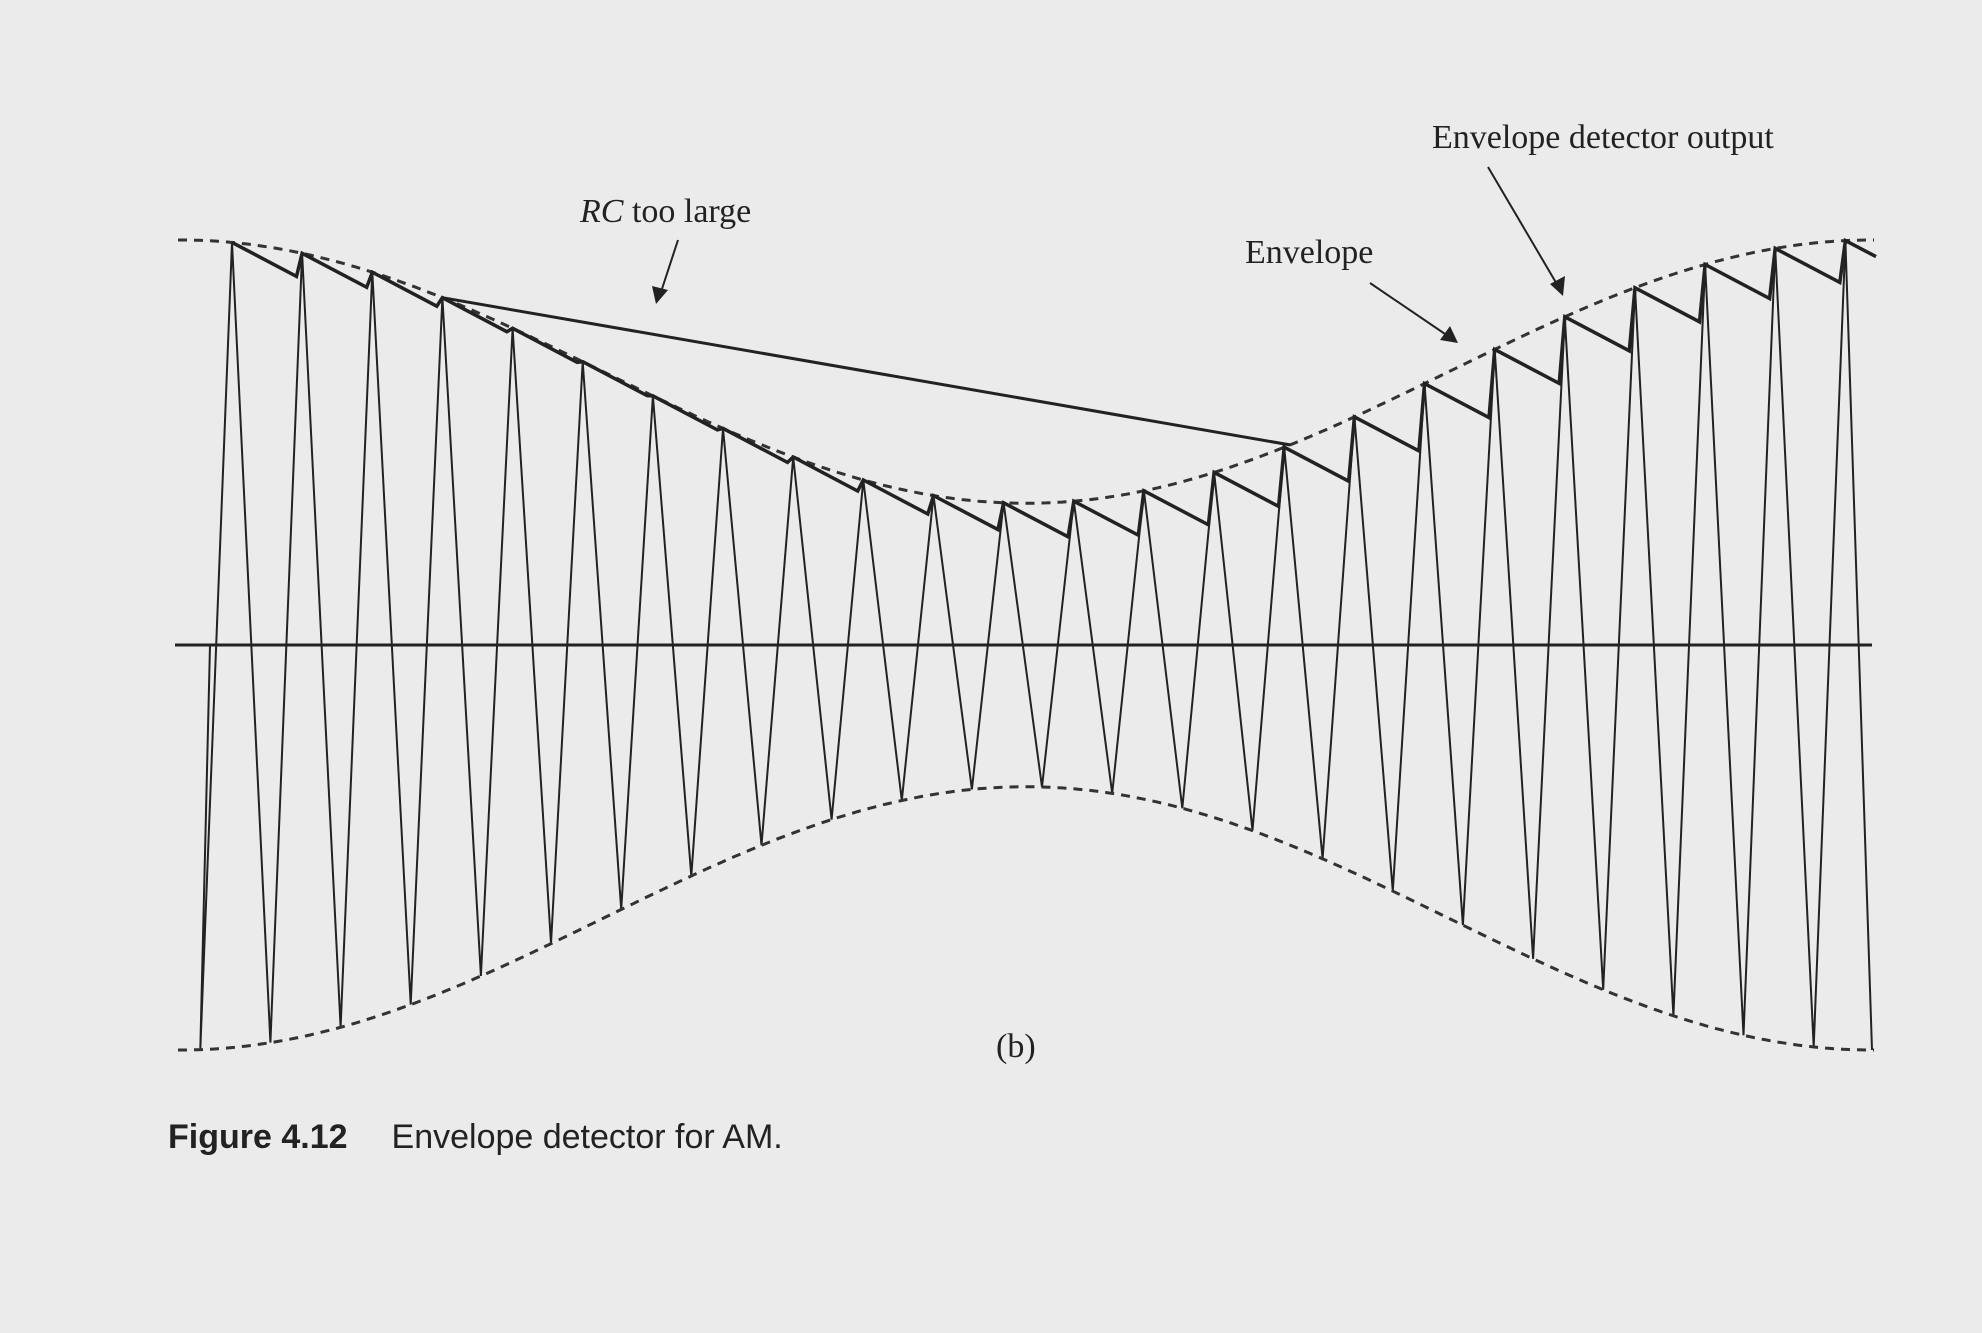 The width and height of the screenshot is (1982, 1333). Describe the element at coordinates (1413, 312) in the screenshot. I see `envelope-arrow` at that location.